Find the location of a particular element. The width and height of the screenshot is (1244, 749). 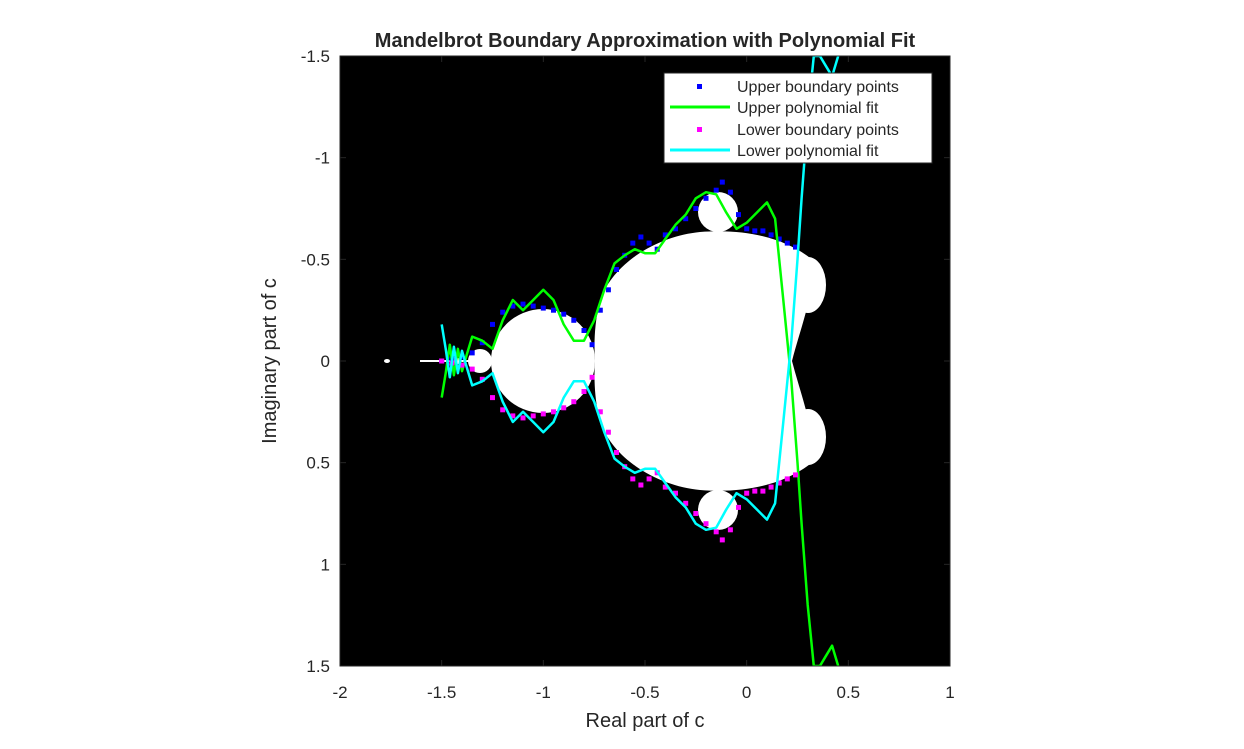

upper-bulb is located at coordinates (718, 212).